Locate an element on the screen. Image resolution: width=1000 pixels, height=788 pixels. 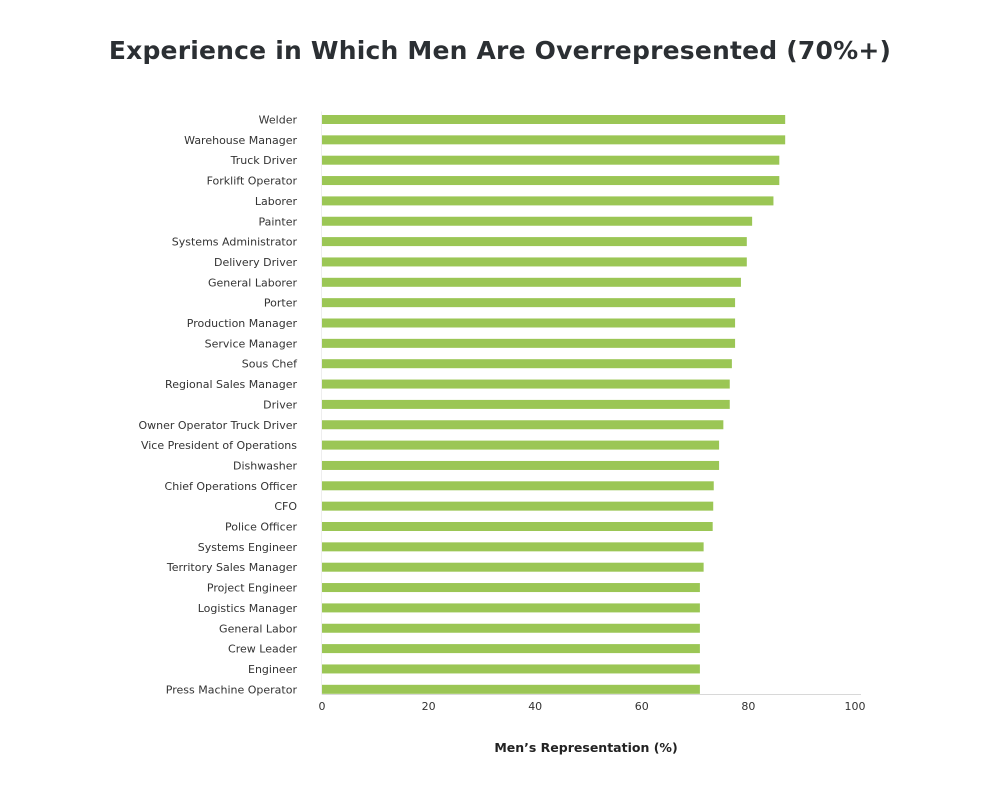
x-tick-label: 20 is located at coordinates (429, 706).